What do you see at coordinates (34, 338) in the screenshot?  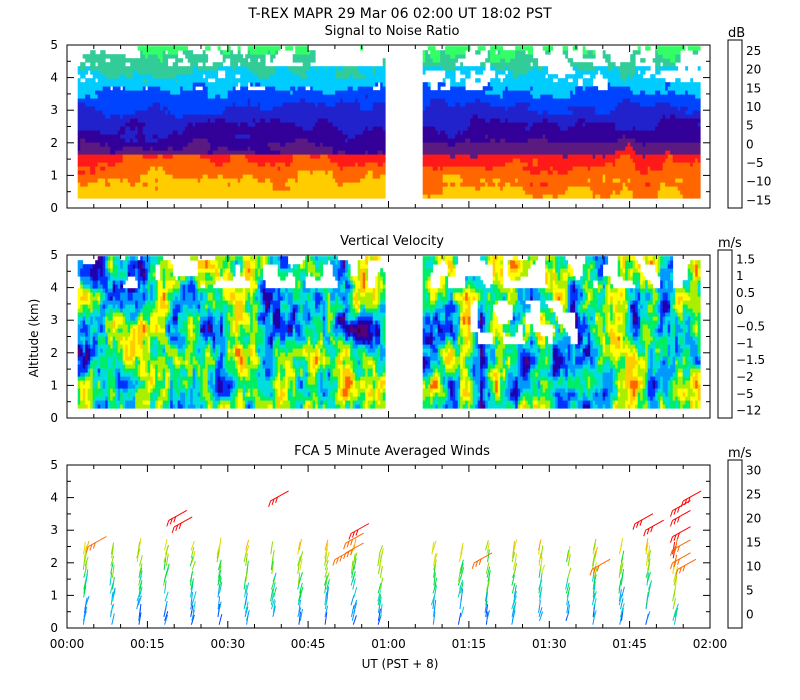 I see `y-axis-label: Altitude (km)` at bounding box center [34, 338].